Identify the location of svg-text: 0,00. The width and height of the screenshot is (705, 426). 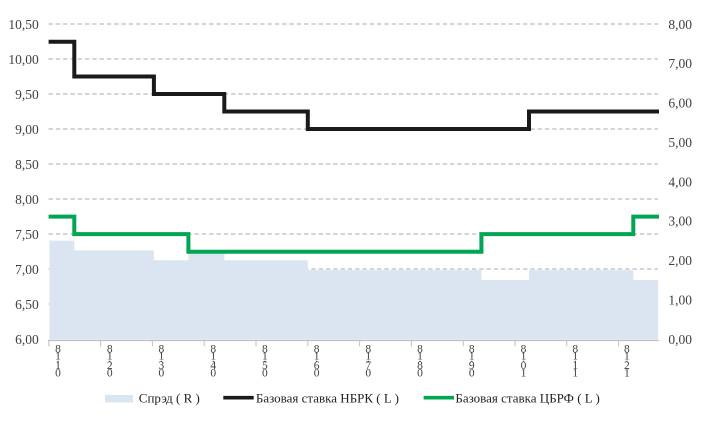
(680, 339).